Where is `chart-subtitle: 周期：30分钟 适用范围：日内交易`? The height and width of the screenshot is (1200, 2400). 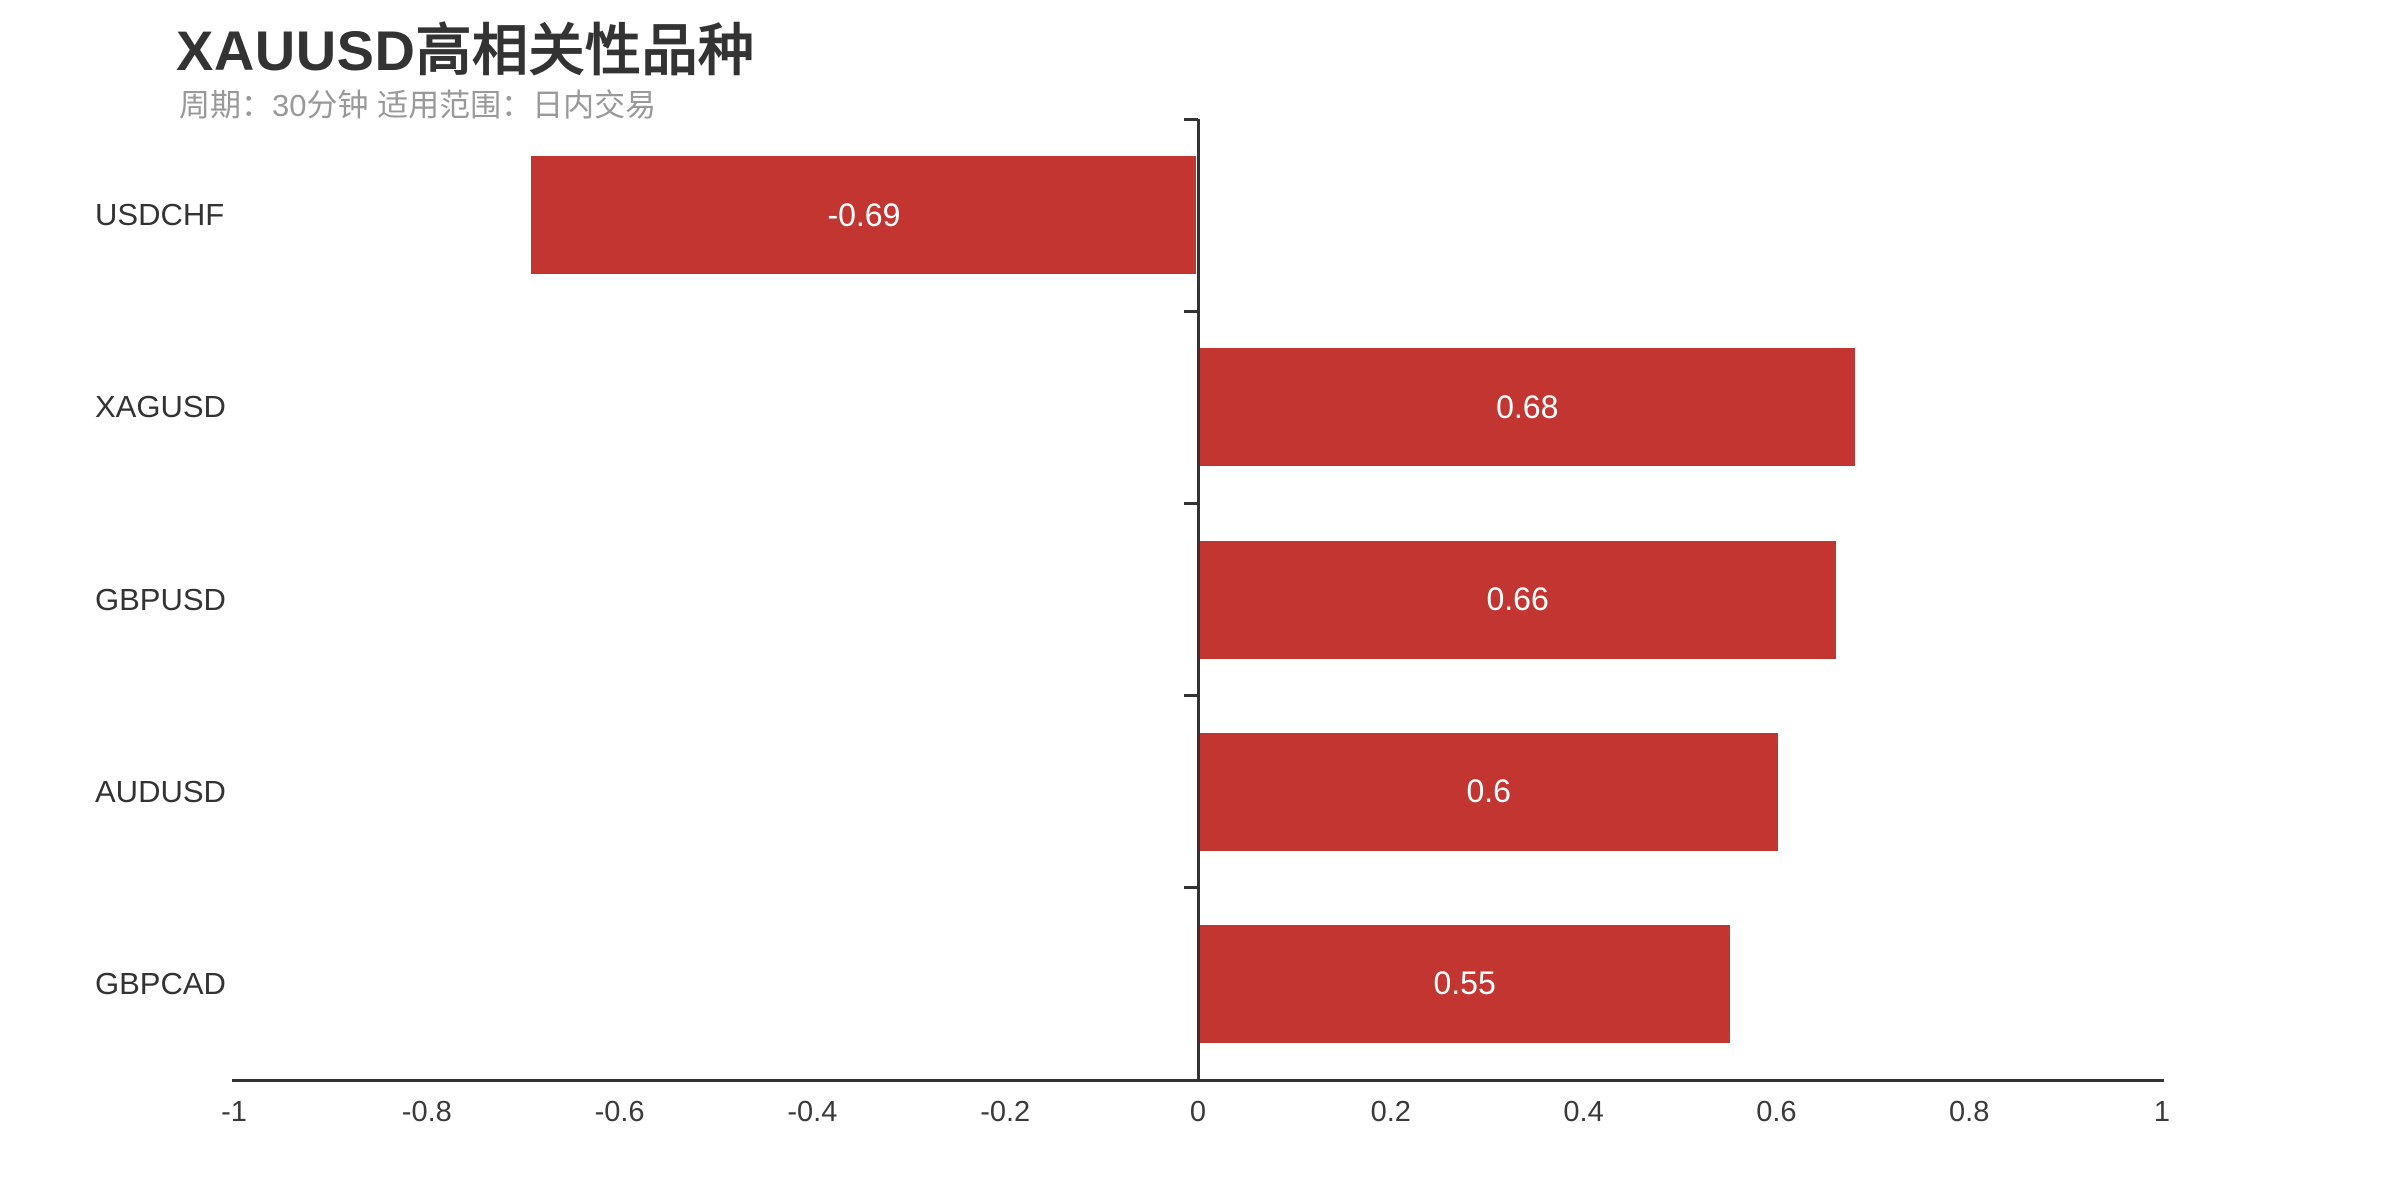
chart-subtitle: 周期：30分钟 适用范围：日内交易 is located at coordinates (418, 105).